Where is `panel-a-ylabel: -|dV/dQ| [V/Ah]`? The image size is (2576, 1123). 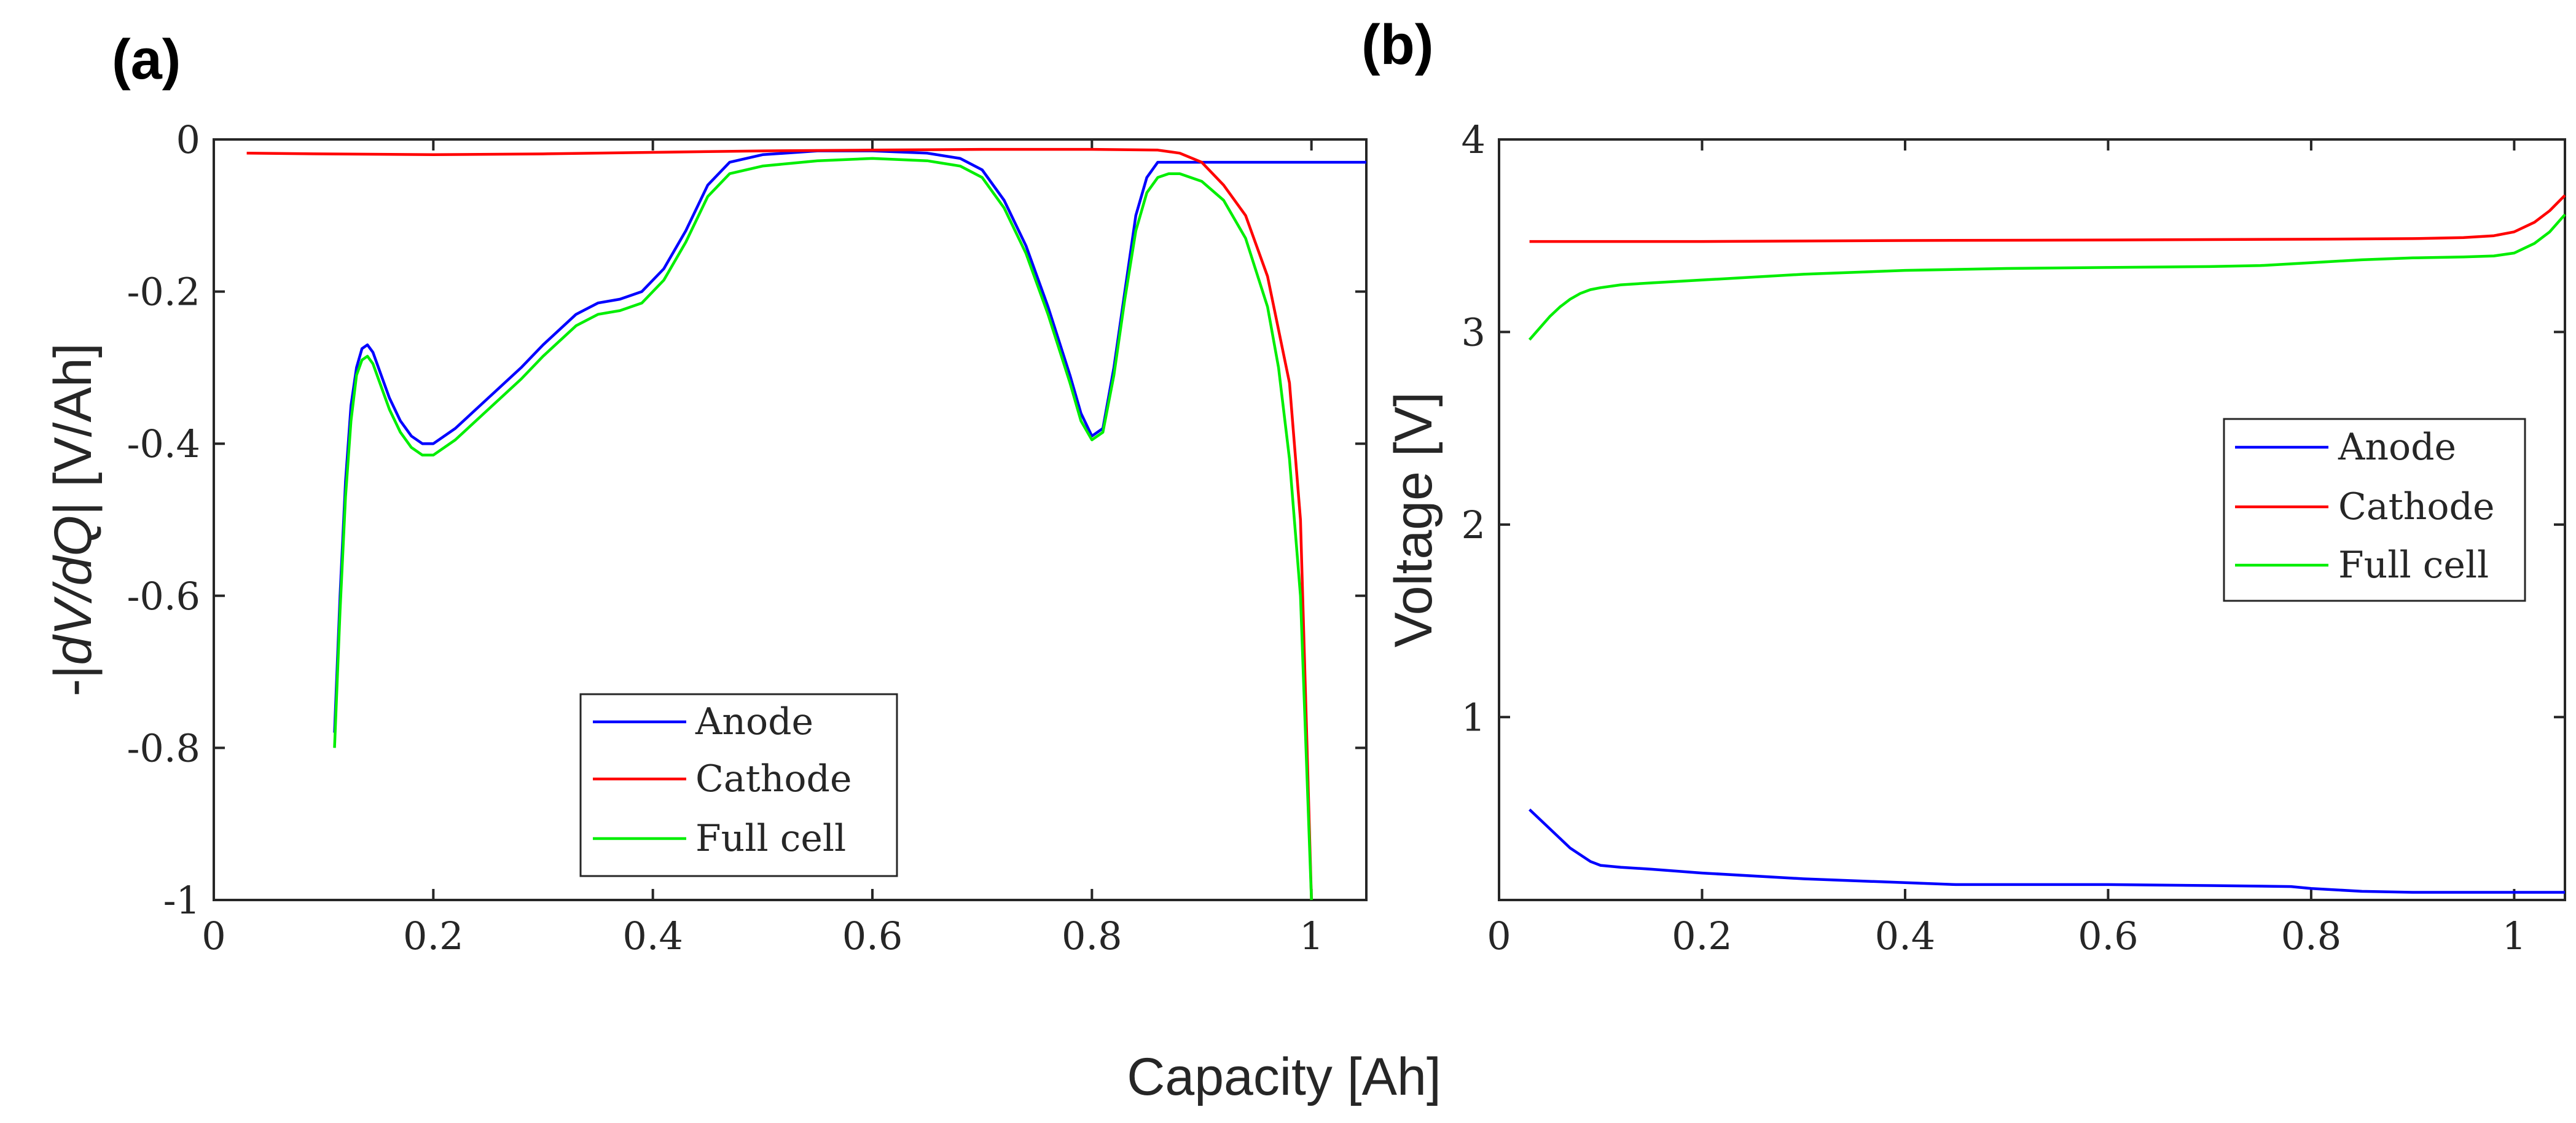
panel-a-ylabel: -|dV/dQ| [V/Ah] is located at coordinates (73, 520).